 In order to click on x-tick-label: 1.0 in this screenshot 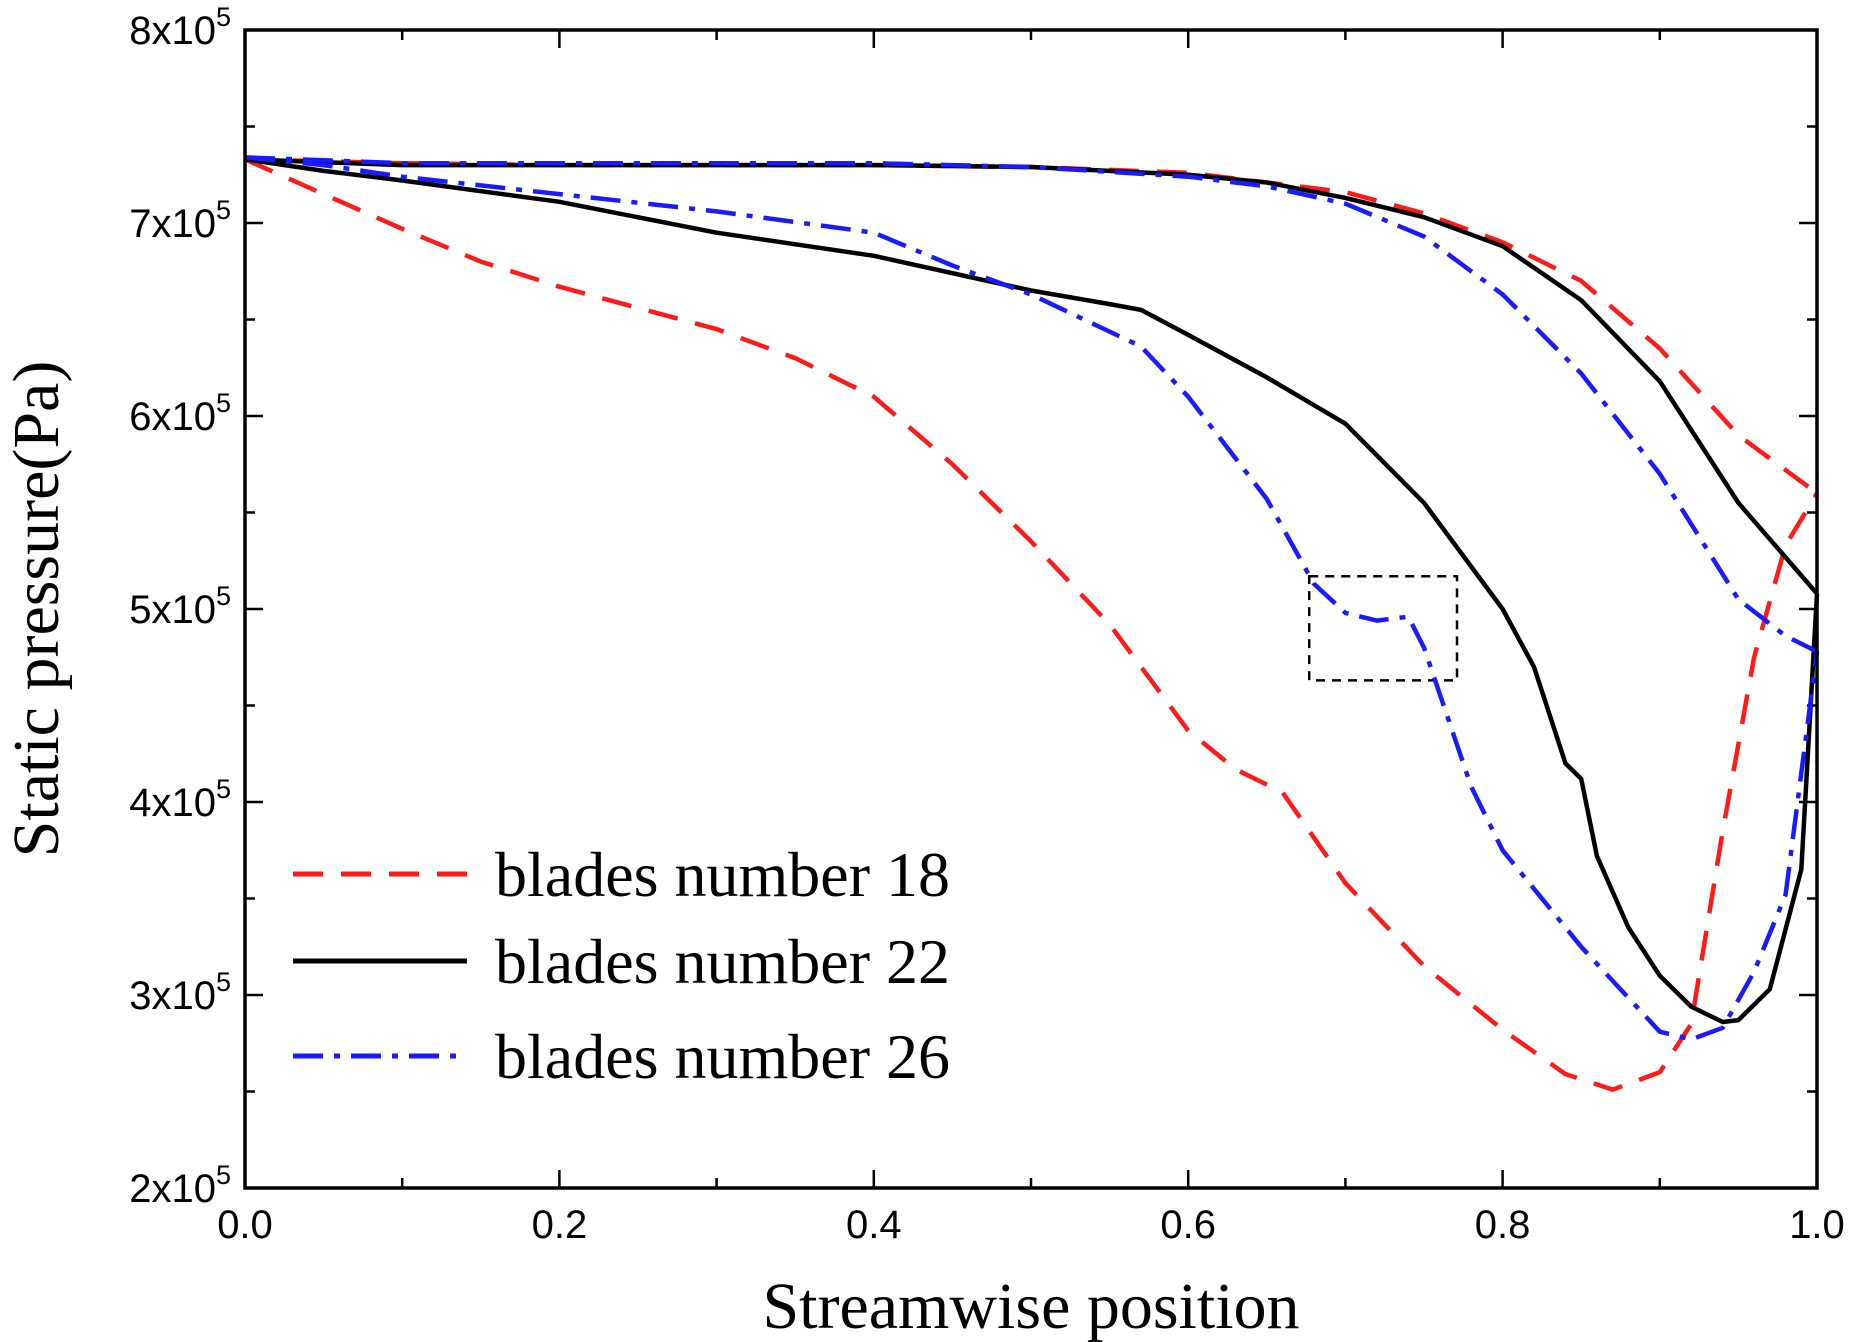, I will do `click(1817, 1225)`.